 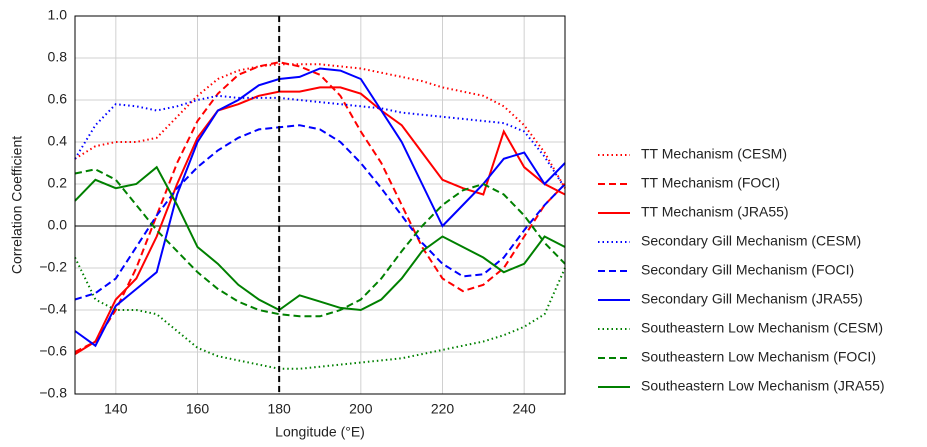 What do you see at coordinates (116, 409) in the screenshot?
I see `x-tick-label: 140` at bounding box center [116, 409].